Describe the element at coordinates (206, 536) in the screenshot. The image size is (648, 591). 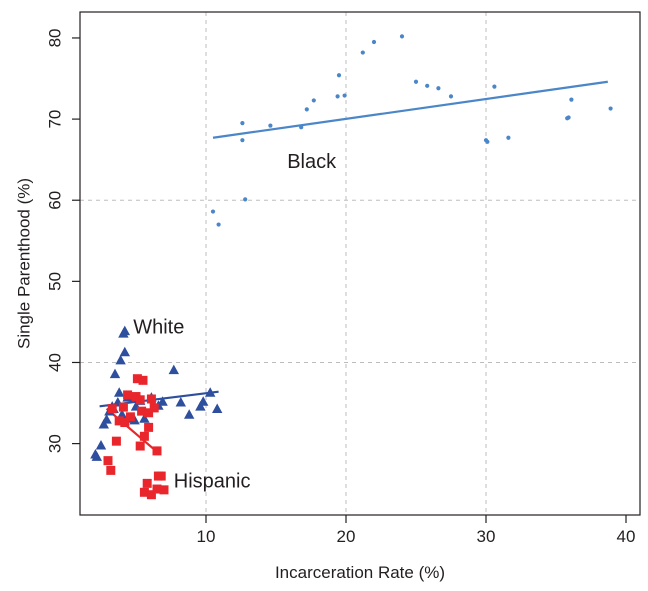
I see `x-tick-label: 10` at that location.